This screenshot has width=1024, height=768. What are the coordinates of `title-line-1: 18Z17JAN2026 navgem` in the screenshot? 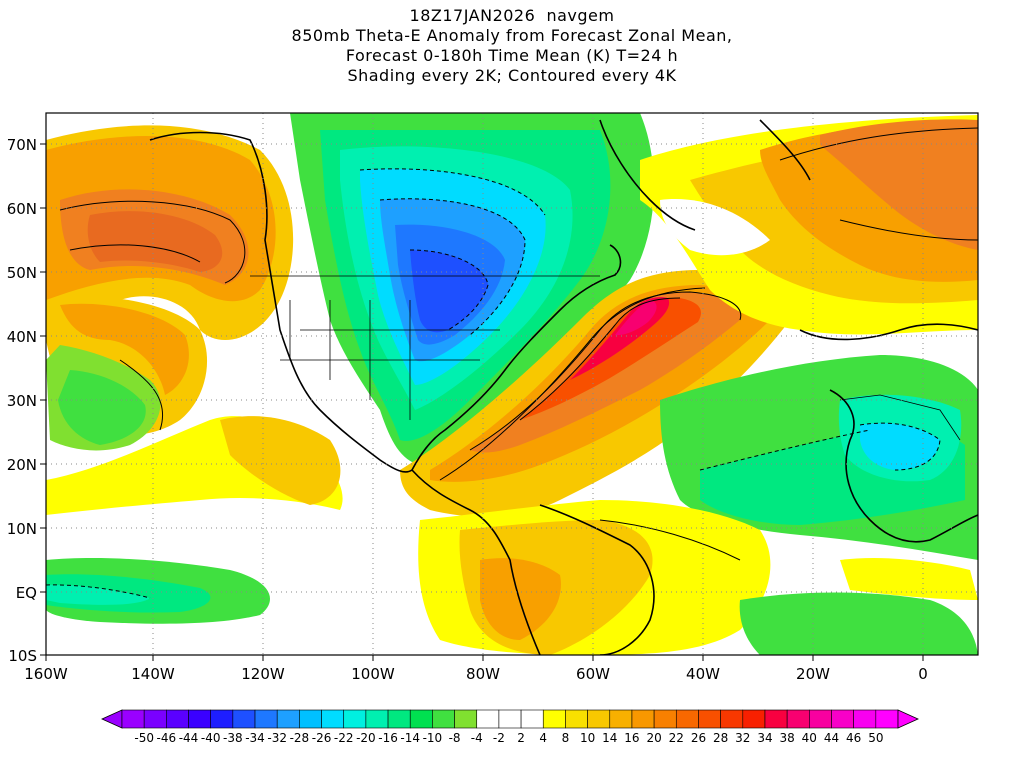 It's located at (512, 15).